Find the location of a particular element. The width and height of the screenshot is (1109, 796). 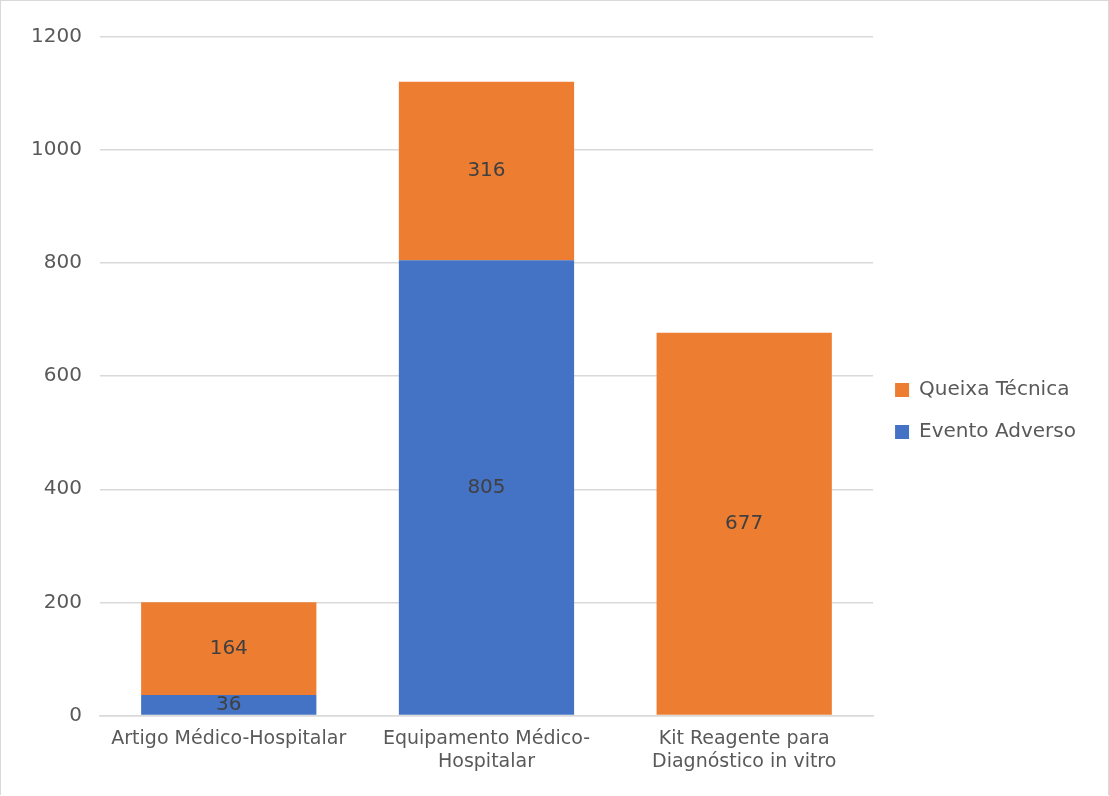

data-label: 316 is located at coordinates (486, 169).